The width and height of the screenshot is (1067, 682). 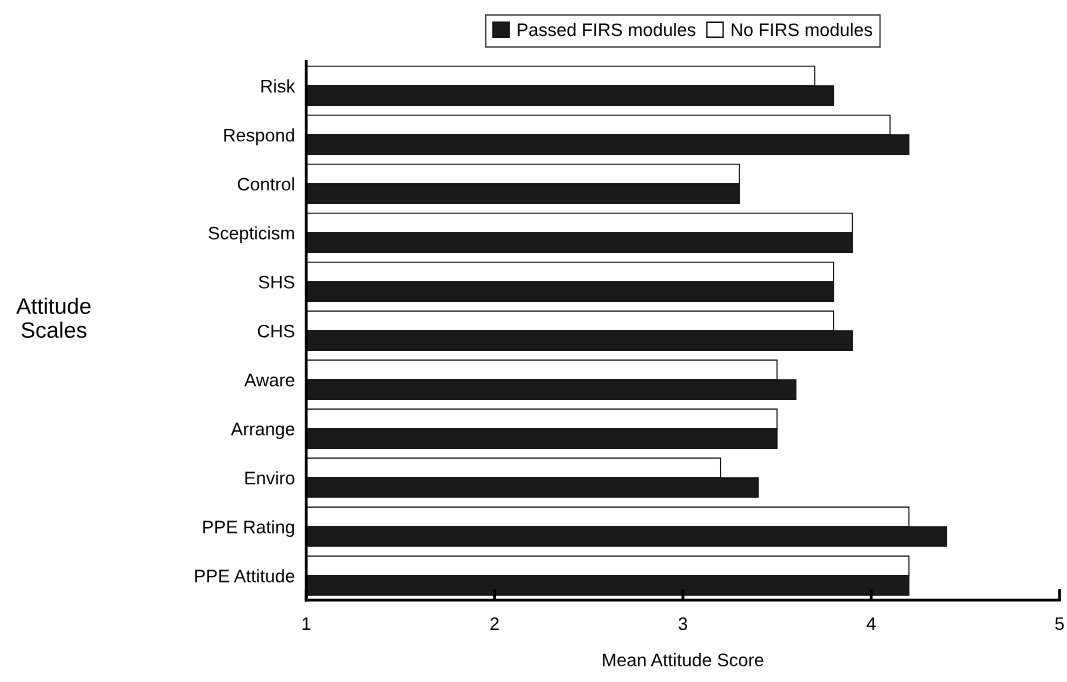 What do you see at coordinates (245, 576) in the screenshot?
I see `y-tick-label: PPE Attitude` at bounding box center [245, 576].